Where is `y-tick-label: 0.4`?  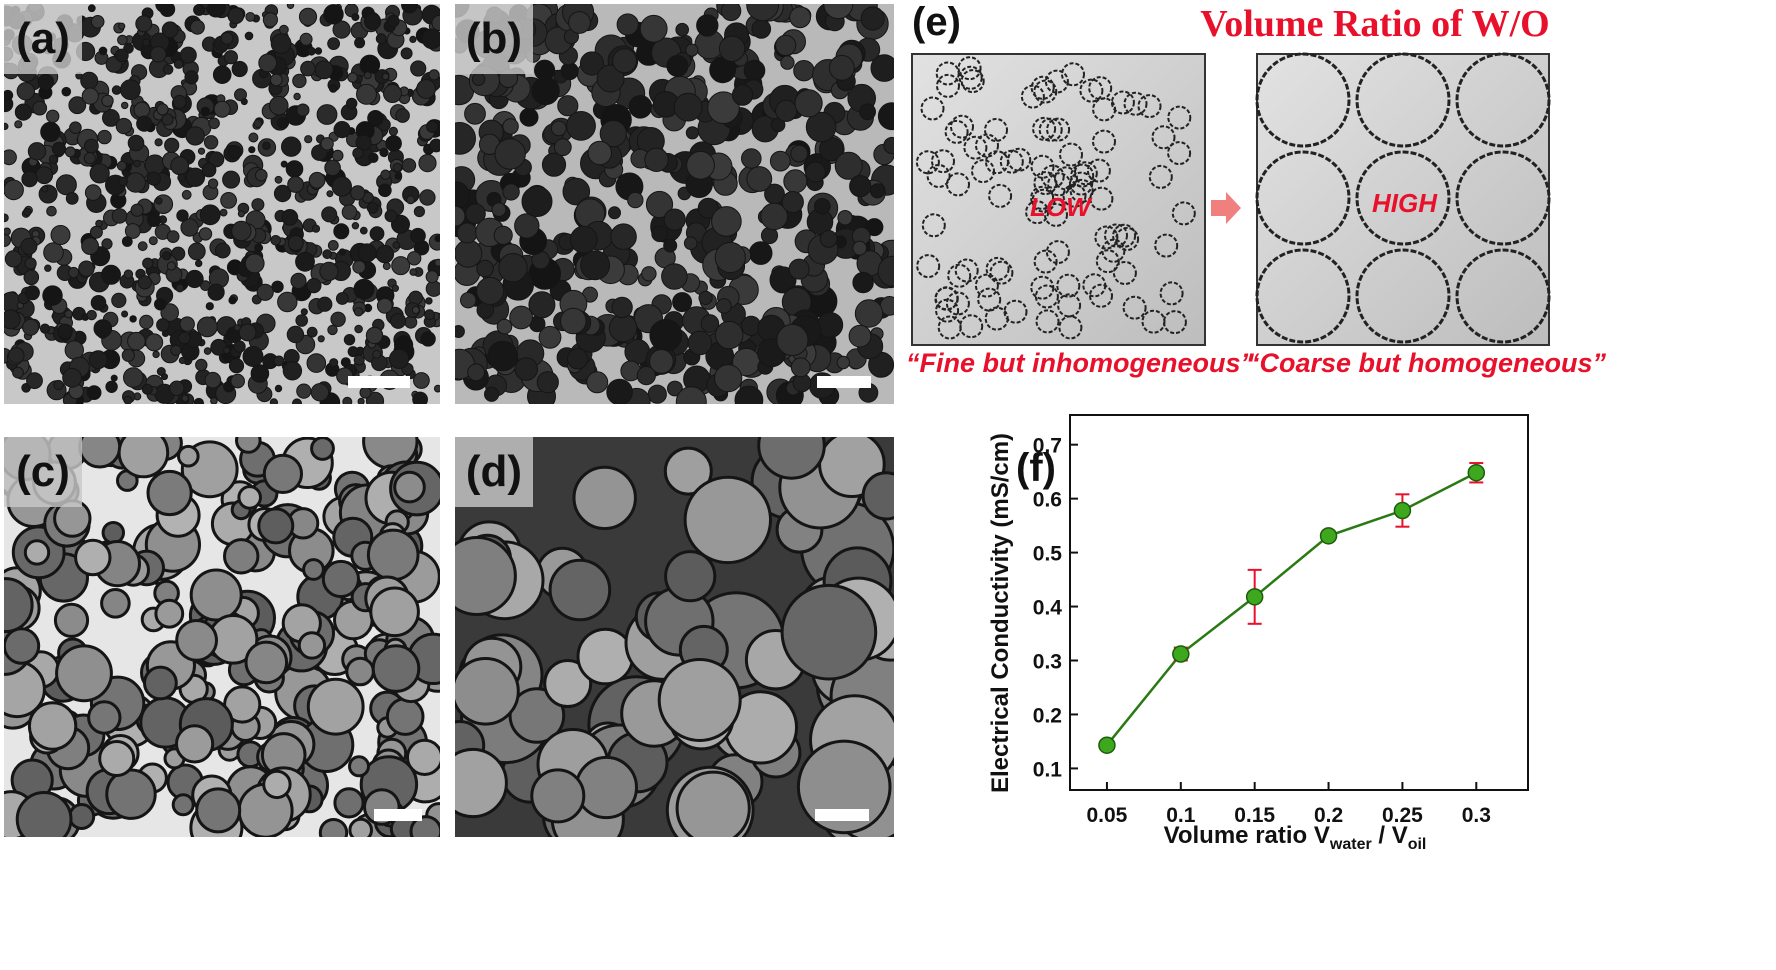
y-tick-label: 0.4 is located at coordinates (1048, 608).